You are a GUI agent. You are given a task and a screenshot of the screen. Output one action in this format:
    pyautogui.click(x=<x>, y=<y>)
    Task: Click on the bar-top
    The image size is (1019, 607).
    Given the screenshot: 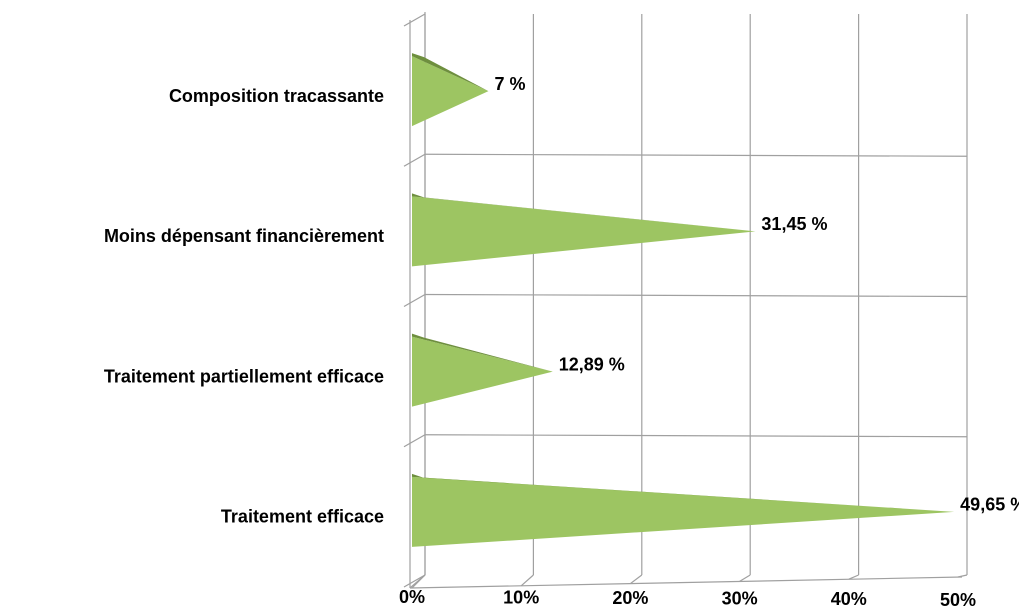 What is the action you would take?
    pyautogui.click(x=450, y=72)
    